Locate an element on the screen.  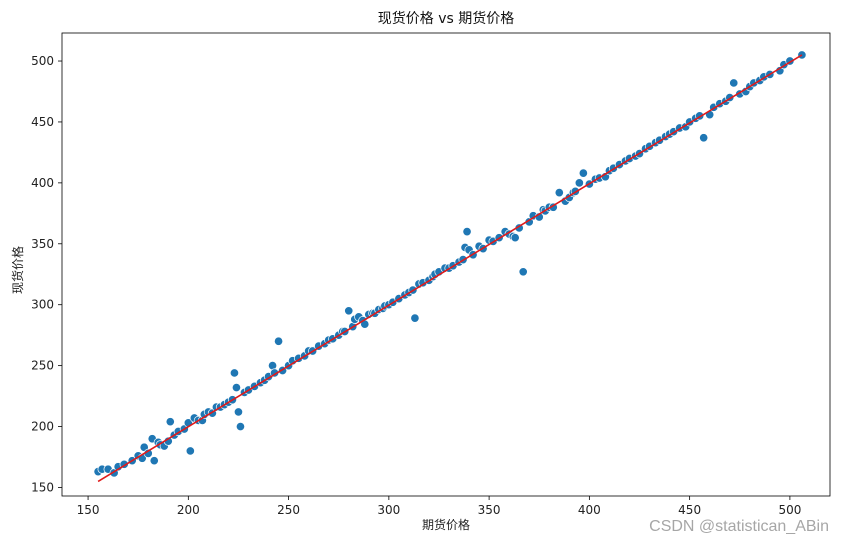
x-tick-label: 200 is located at coordinates (188, 510).